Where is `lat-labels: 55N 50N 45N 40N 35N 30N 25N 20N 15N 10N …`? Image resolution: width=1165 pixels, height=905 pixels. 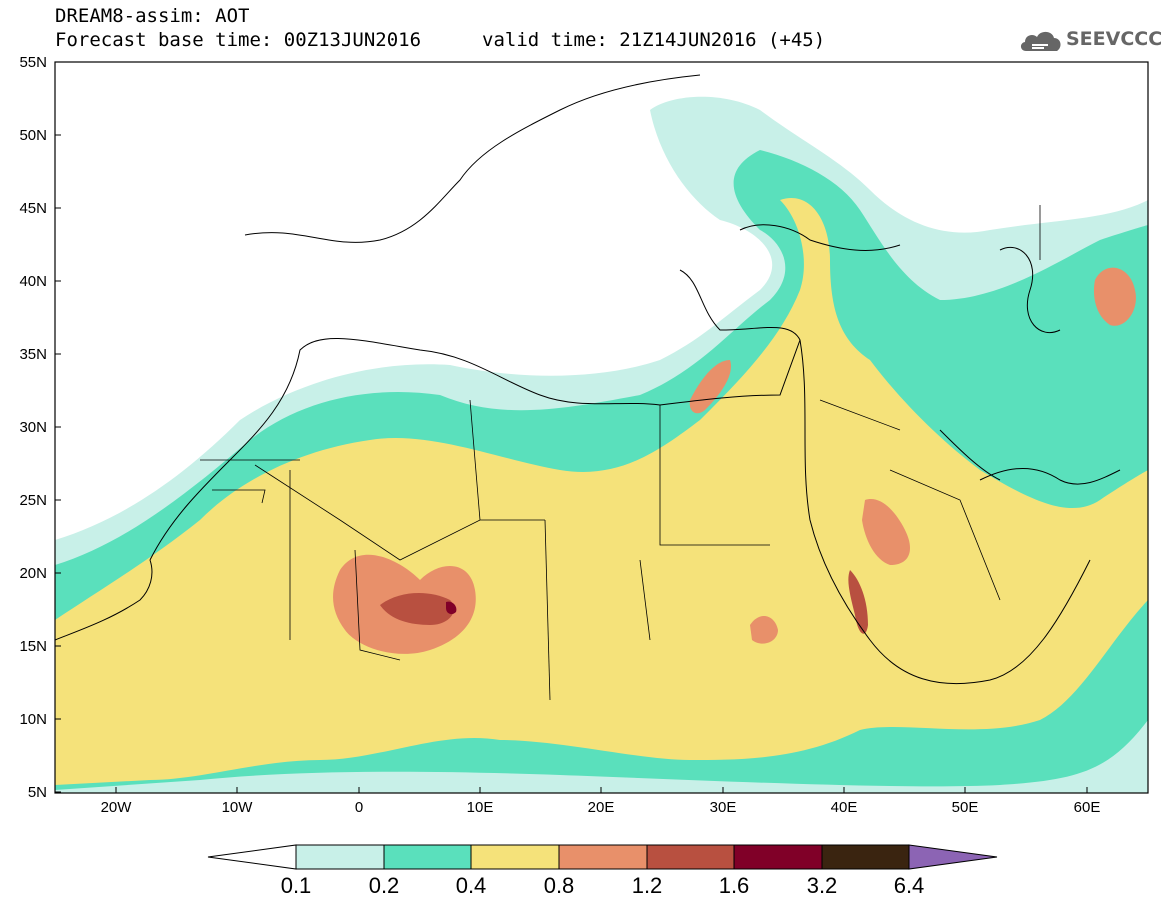
lat-labels: 55N 50N 45N 40N 35N 30N 25N 20N 15N 10N … is located at coordinates (33, 427).